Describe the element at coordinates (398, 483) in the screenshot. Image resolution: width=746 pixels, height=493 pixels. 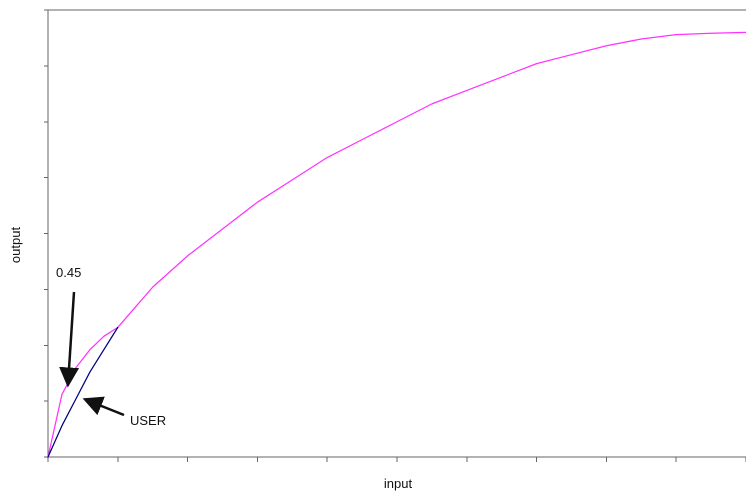
I see `x-axis-label: input` at that location.